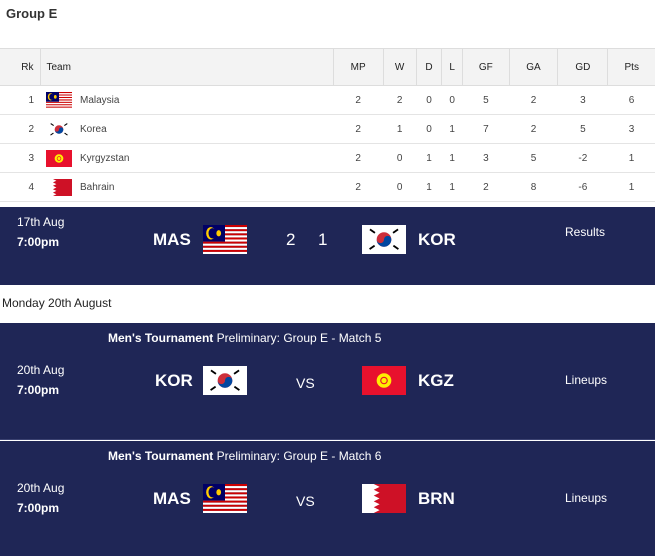  What do you see at coordinates (533, 187) in the screenshot?
I see `ga-cell: 8` at bounding box center [533, 187].